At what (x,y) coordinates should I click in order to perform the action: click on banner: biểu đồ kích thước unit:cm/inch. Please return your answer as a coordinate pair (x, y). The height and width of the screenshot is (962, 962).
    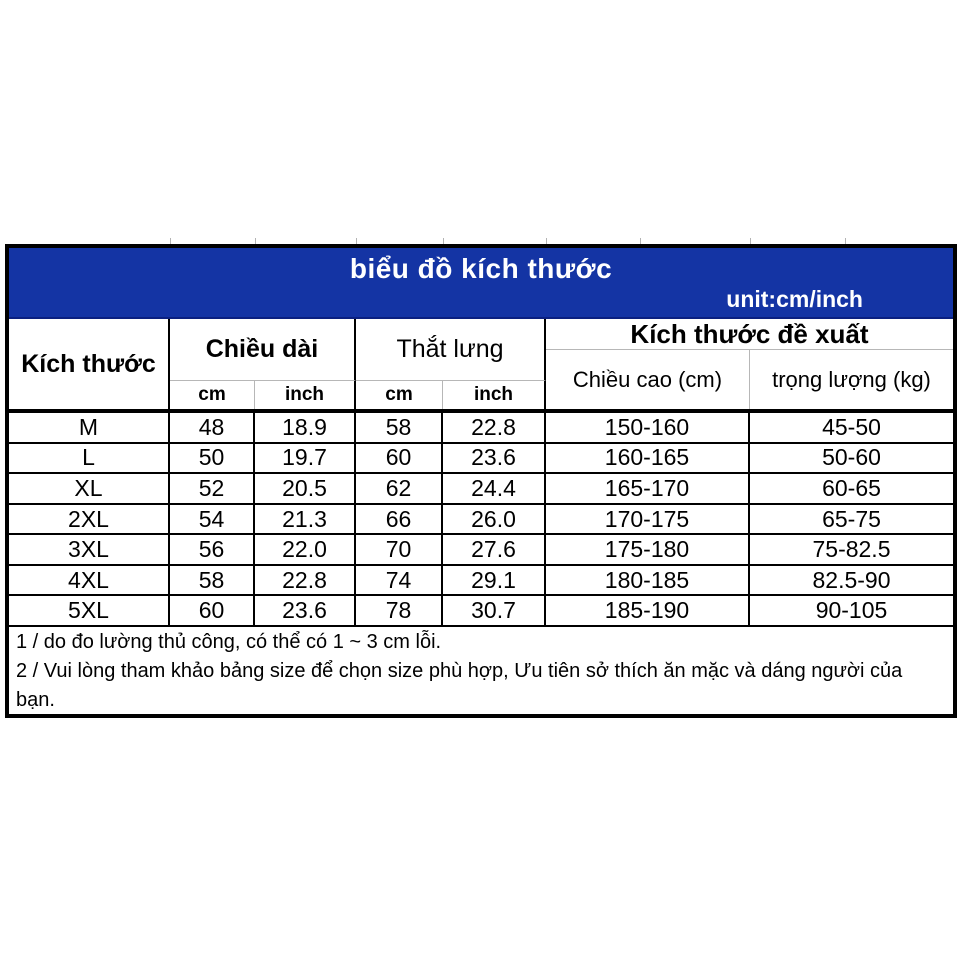
    Looking at the image, I should click on (481, 283).